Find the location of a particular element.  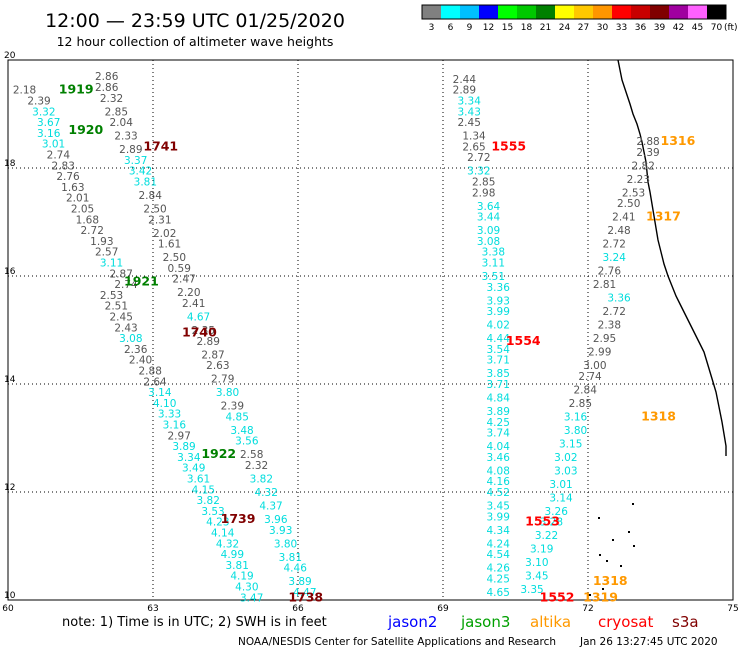

wave-value-jason3: 1.93 is located at coordinates (101, 242).